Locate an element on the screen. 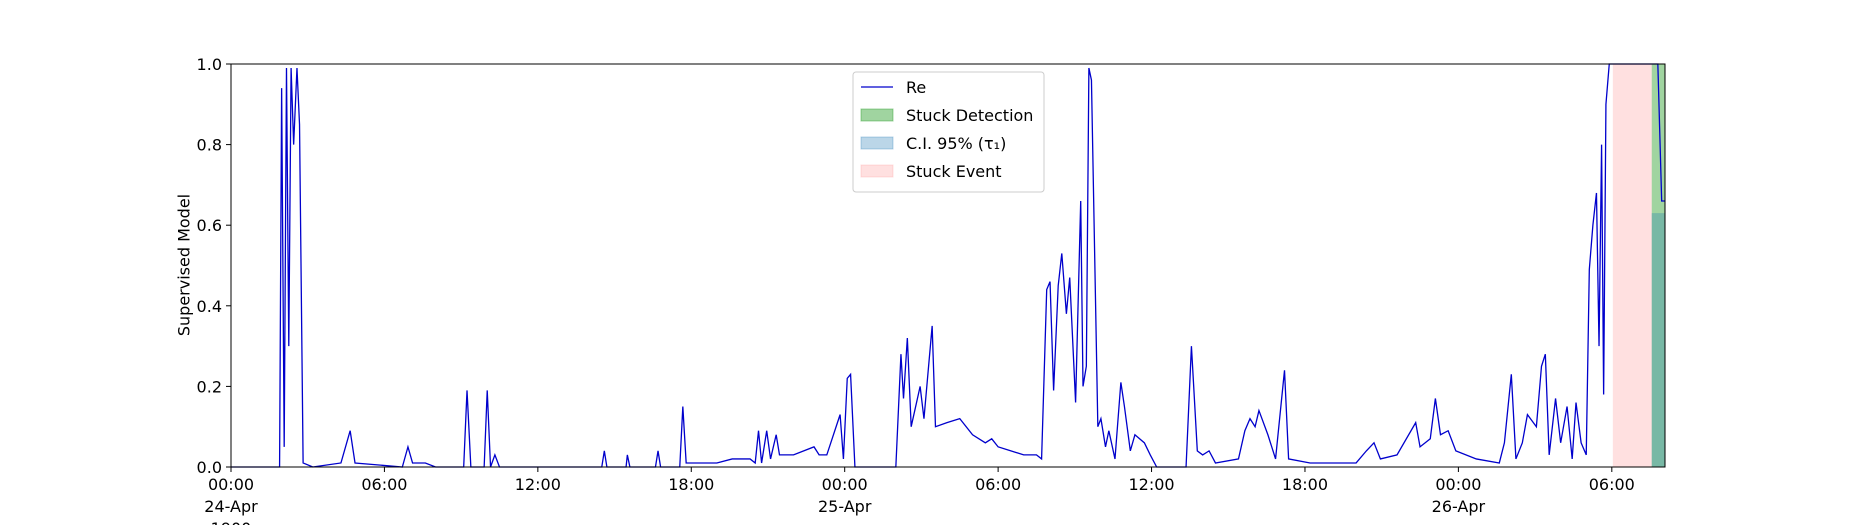 The height and width of the screenshot is (525, 1850). legend-label: Stuck Event is located at coordinates (954, 171).